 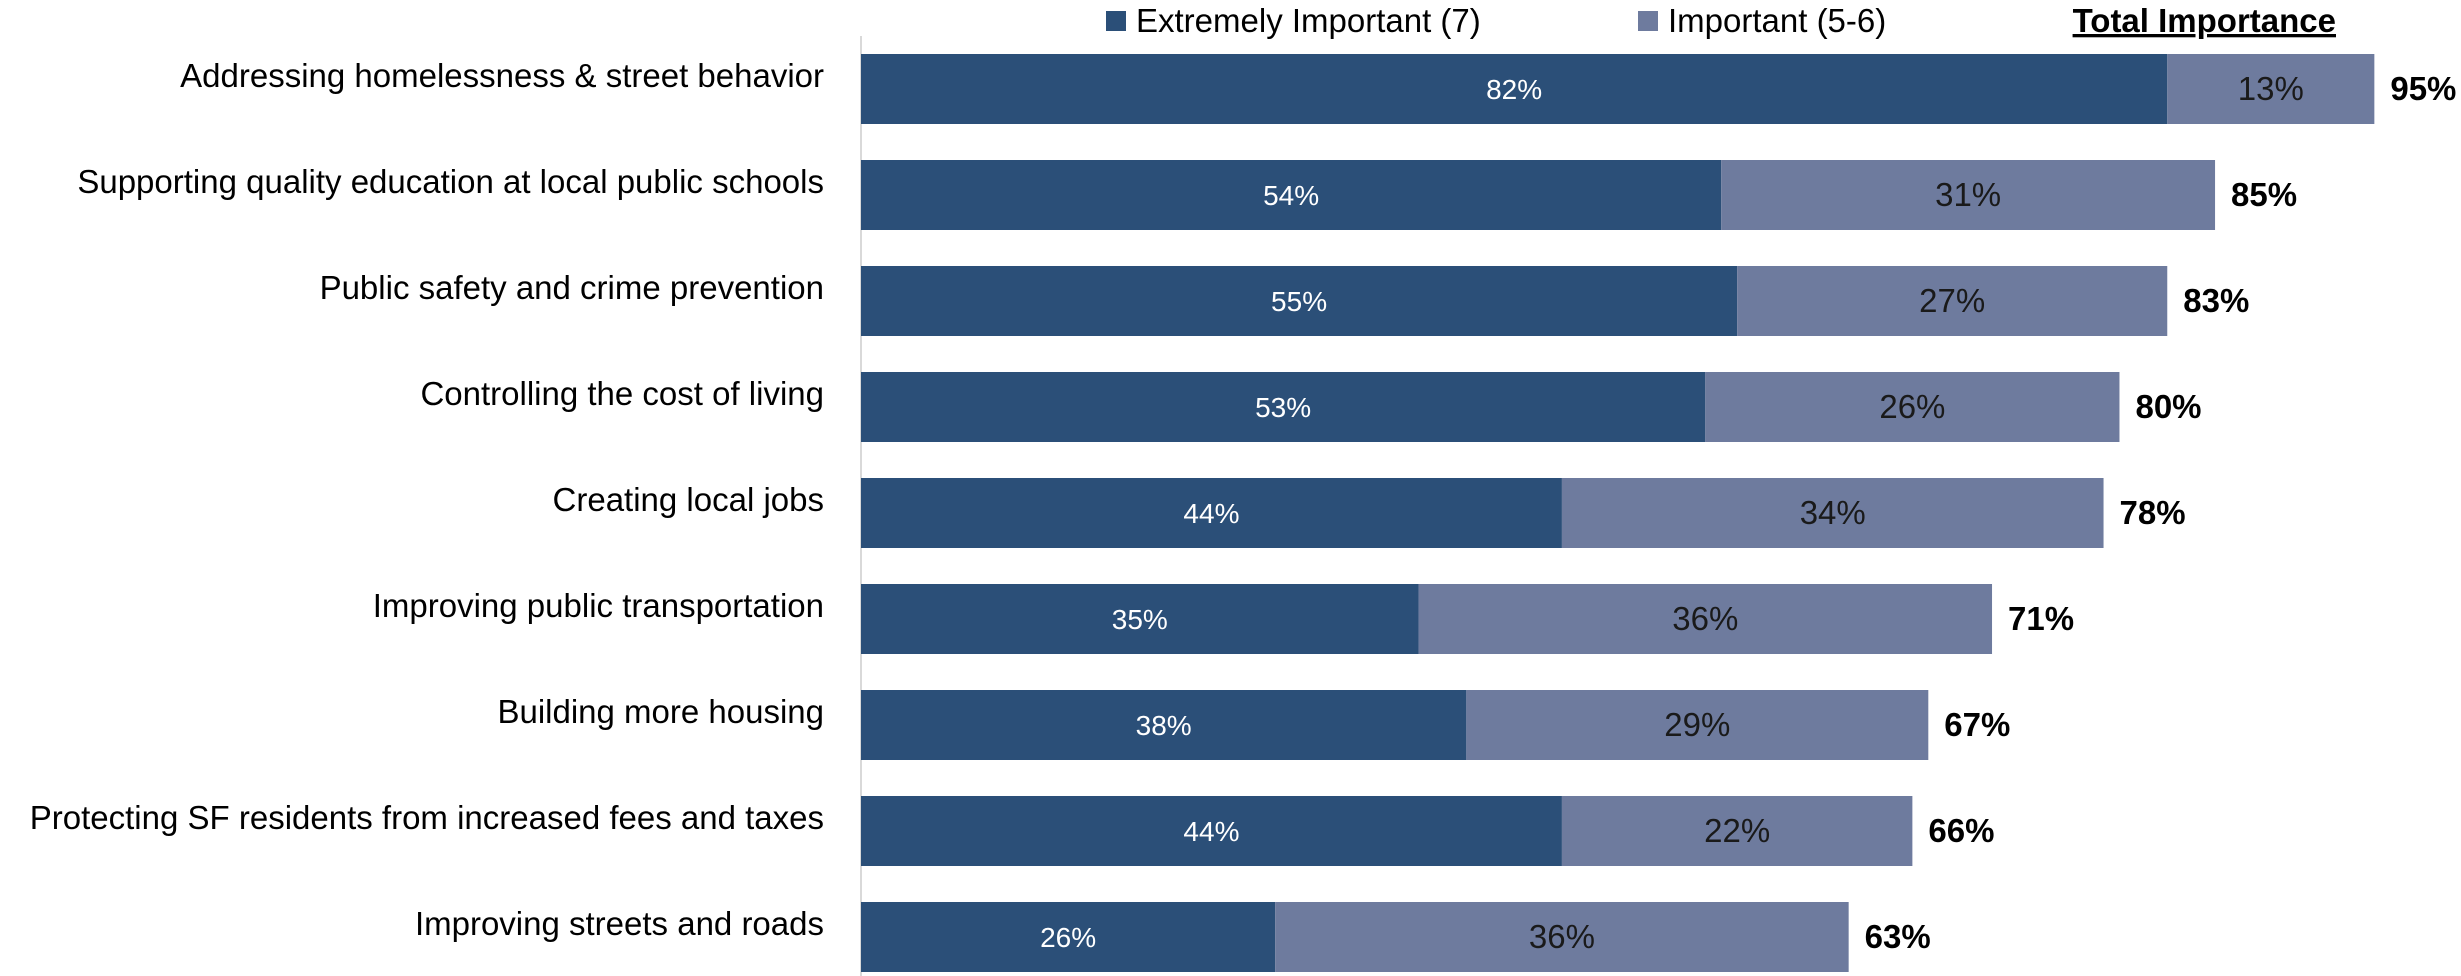 What do you see at coordinates (688, 499) in the screenshot?
I see `category-label: Creating local jobs` at bounding box center [688, 499].